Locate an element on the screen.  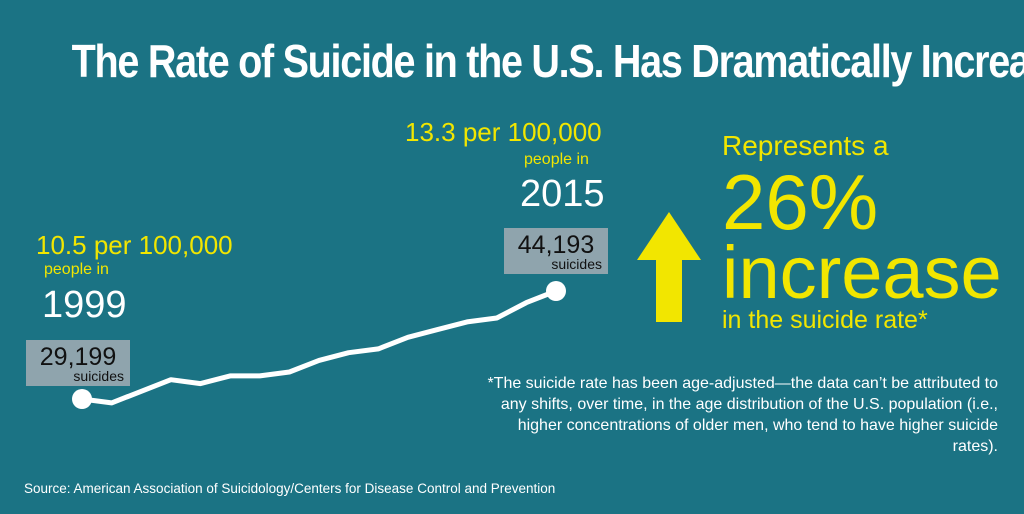
start-count-box: 29,199 suicides is located at coordinates (78, 363).